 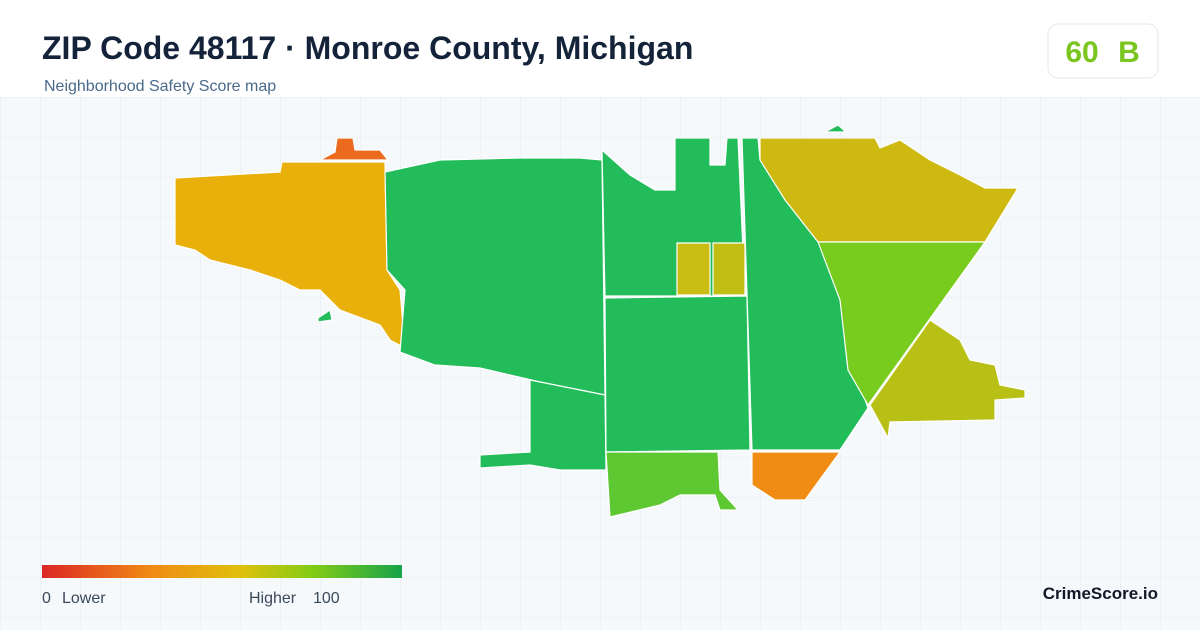 I want to click on legend-max-label: Higher, so click(x=273, y=598).